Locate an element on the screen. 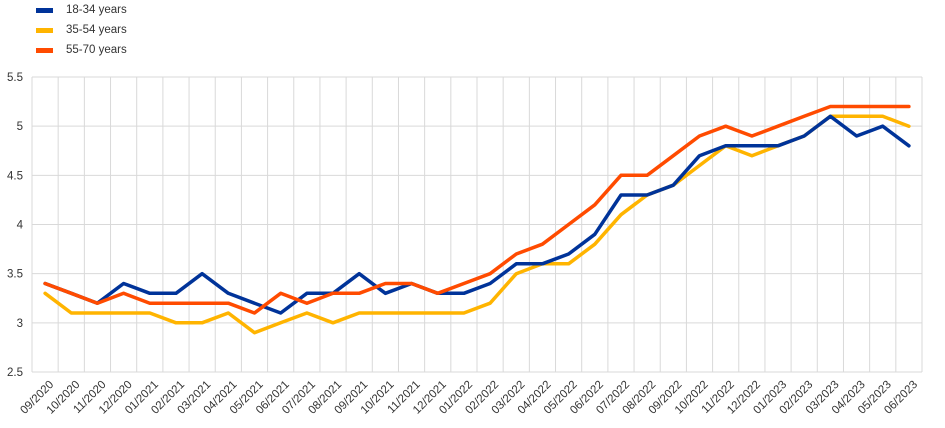 The width and height of the screenshot is (945, 428). legend: 18-34 years 35-54 years 55-70 years is located at coordinates (81, 30).